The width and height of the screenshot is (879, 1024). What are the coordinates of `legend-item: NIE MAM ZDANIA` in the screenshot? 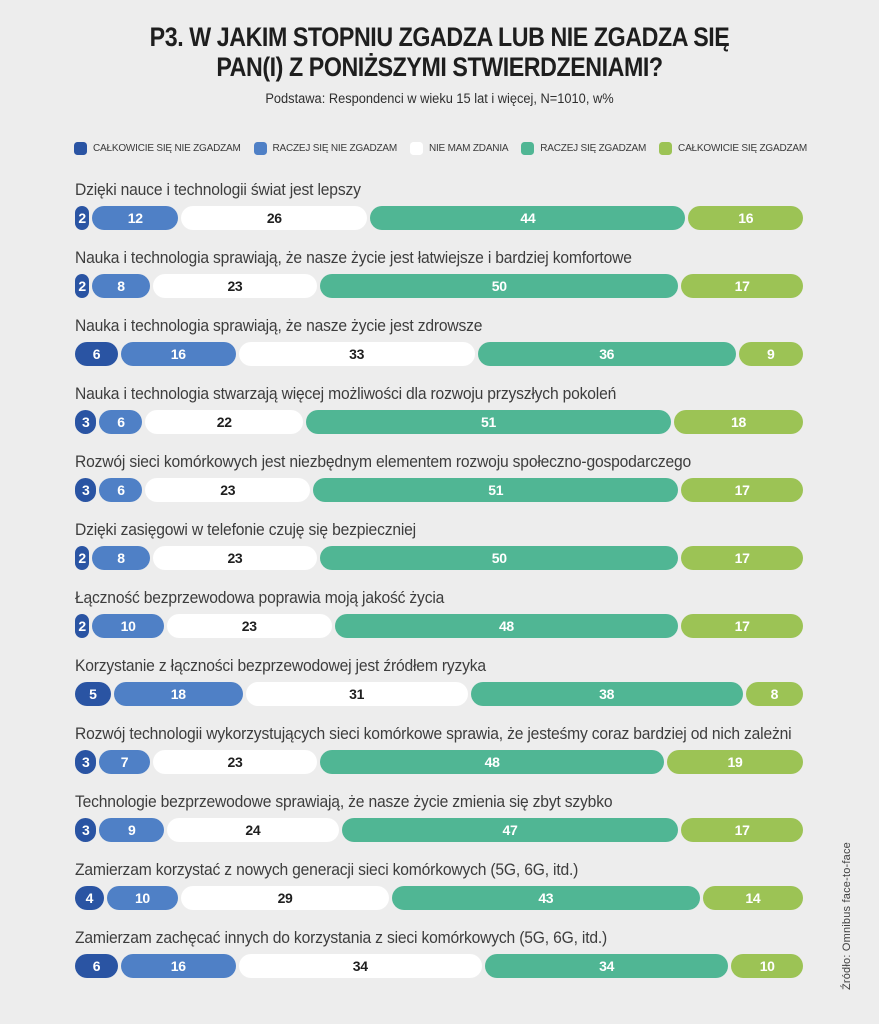 It's located at (459, 149).